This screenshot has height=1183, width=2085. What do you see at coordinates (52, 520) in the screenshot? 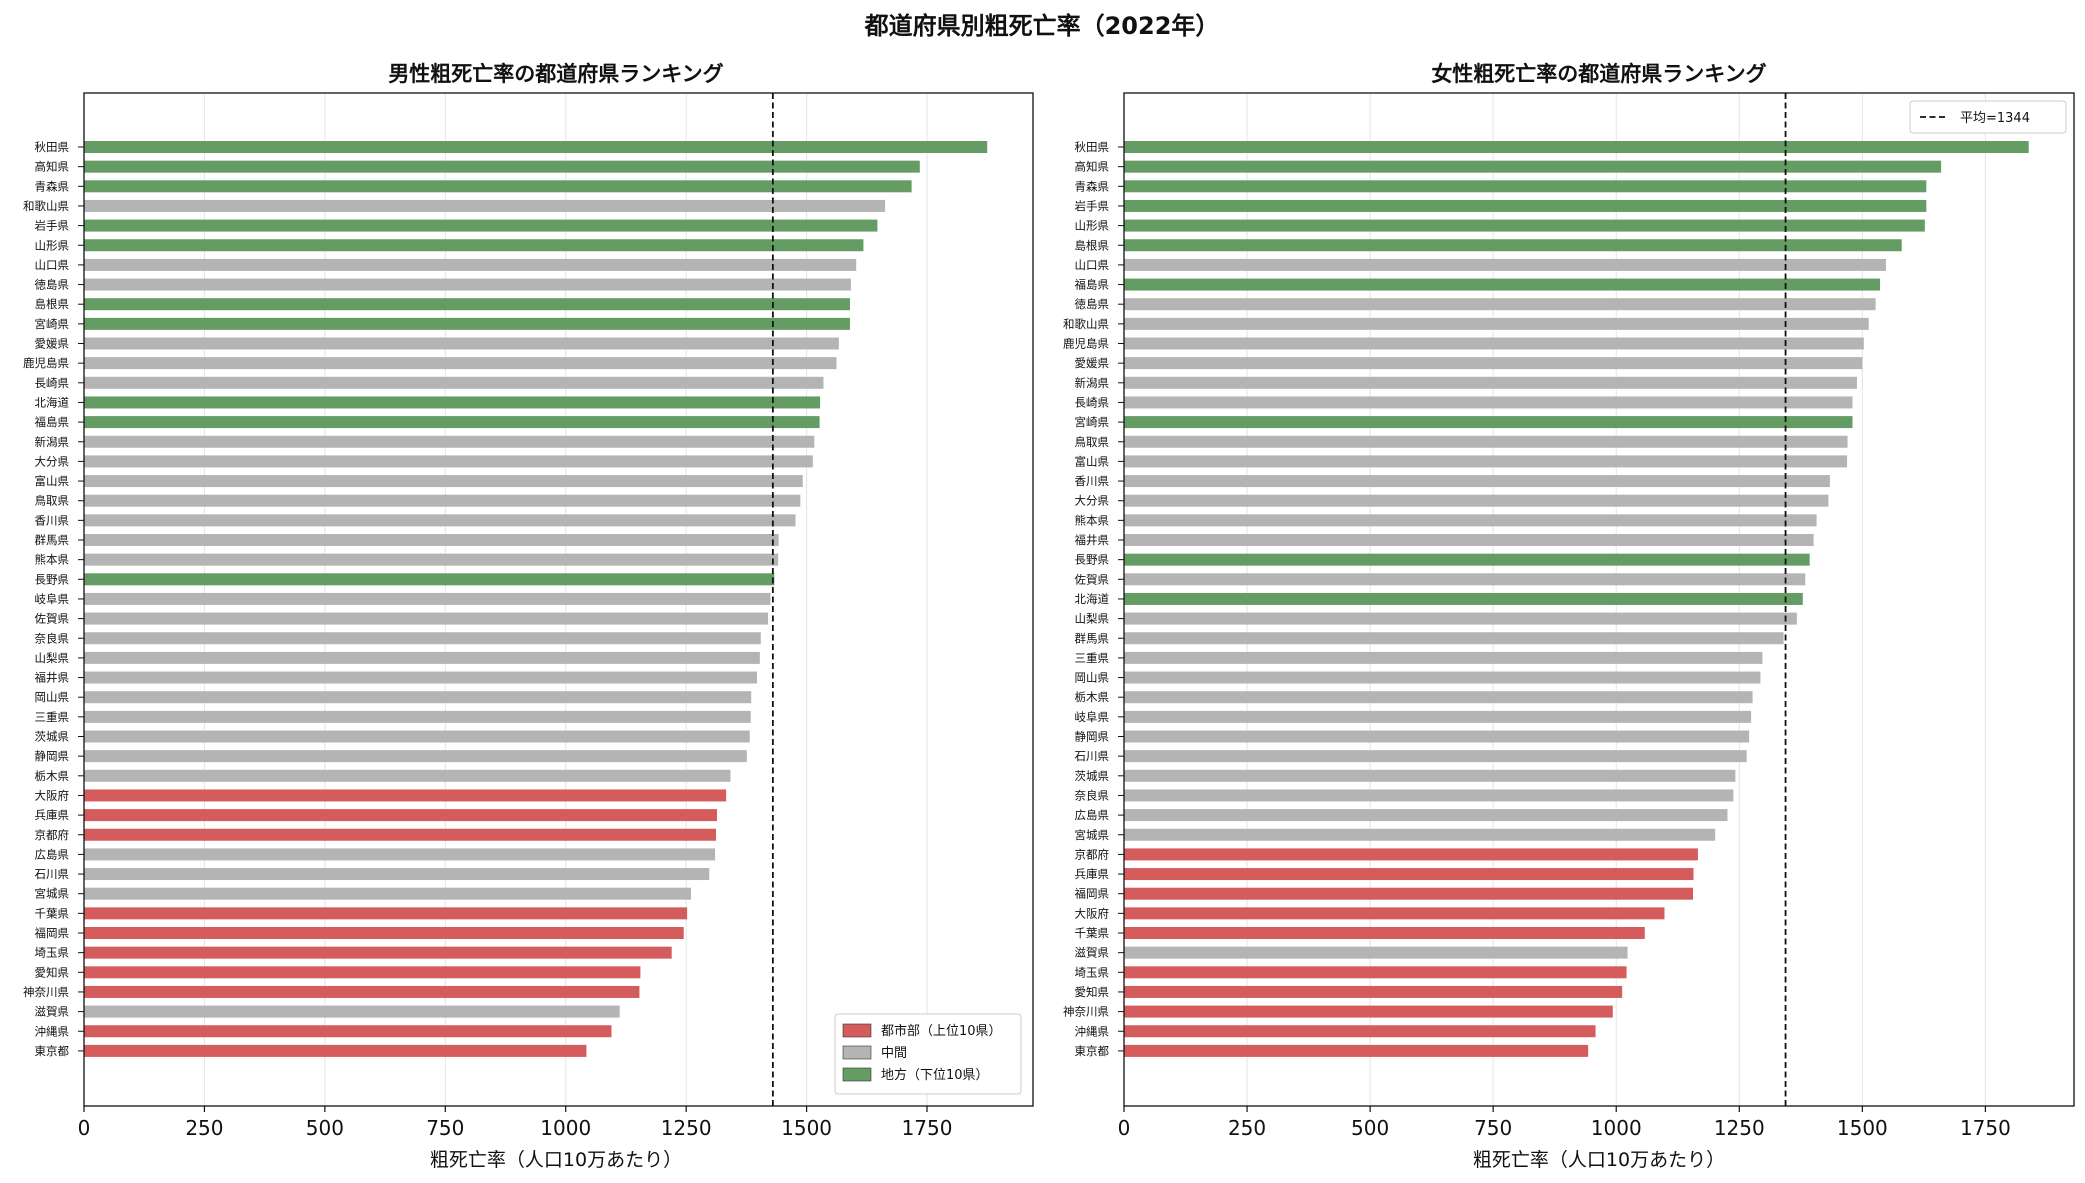
I see `male-category-label: 香川県` at bounding box center [52, 520].